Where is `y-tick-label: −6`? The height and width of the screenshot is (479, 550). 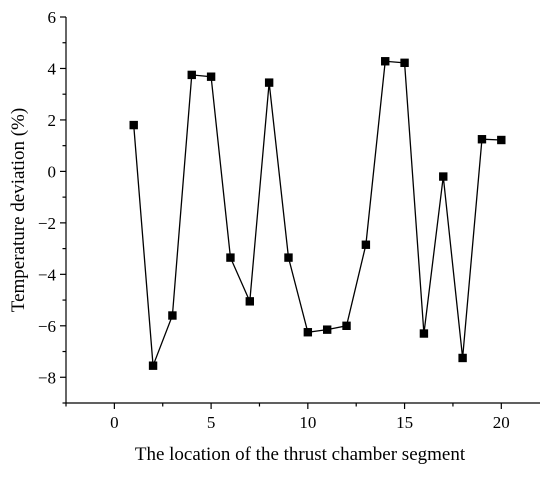 y-tick-label: −6 is located at coordinates (47, 326).